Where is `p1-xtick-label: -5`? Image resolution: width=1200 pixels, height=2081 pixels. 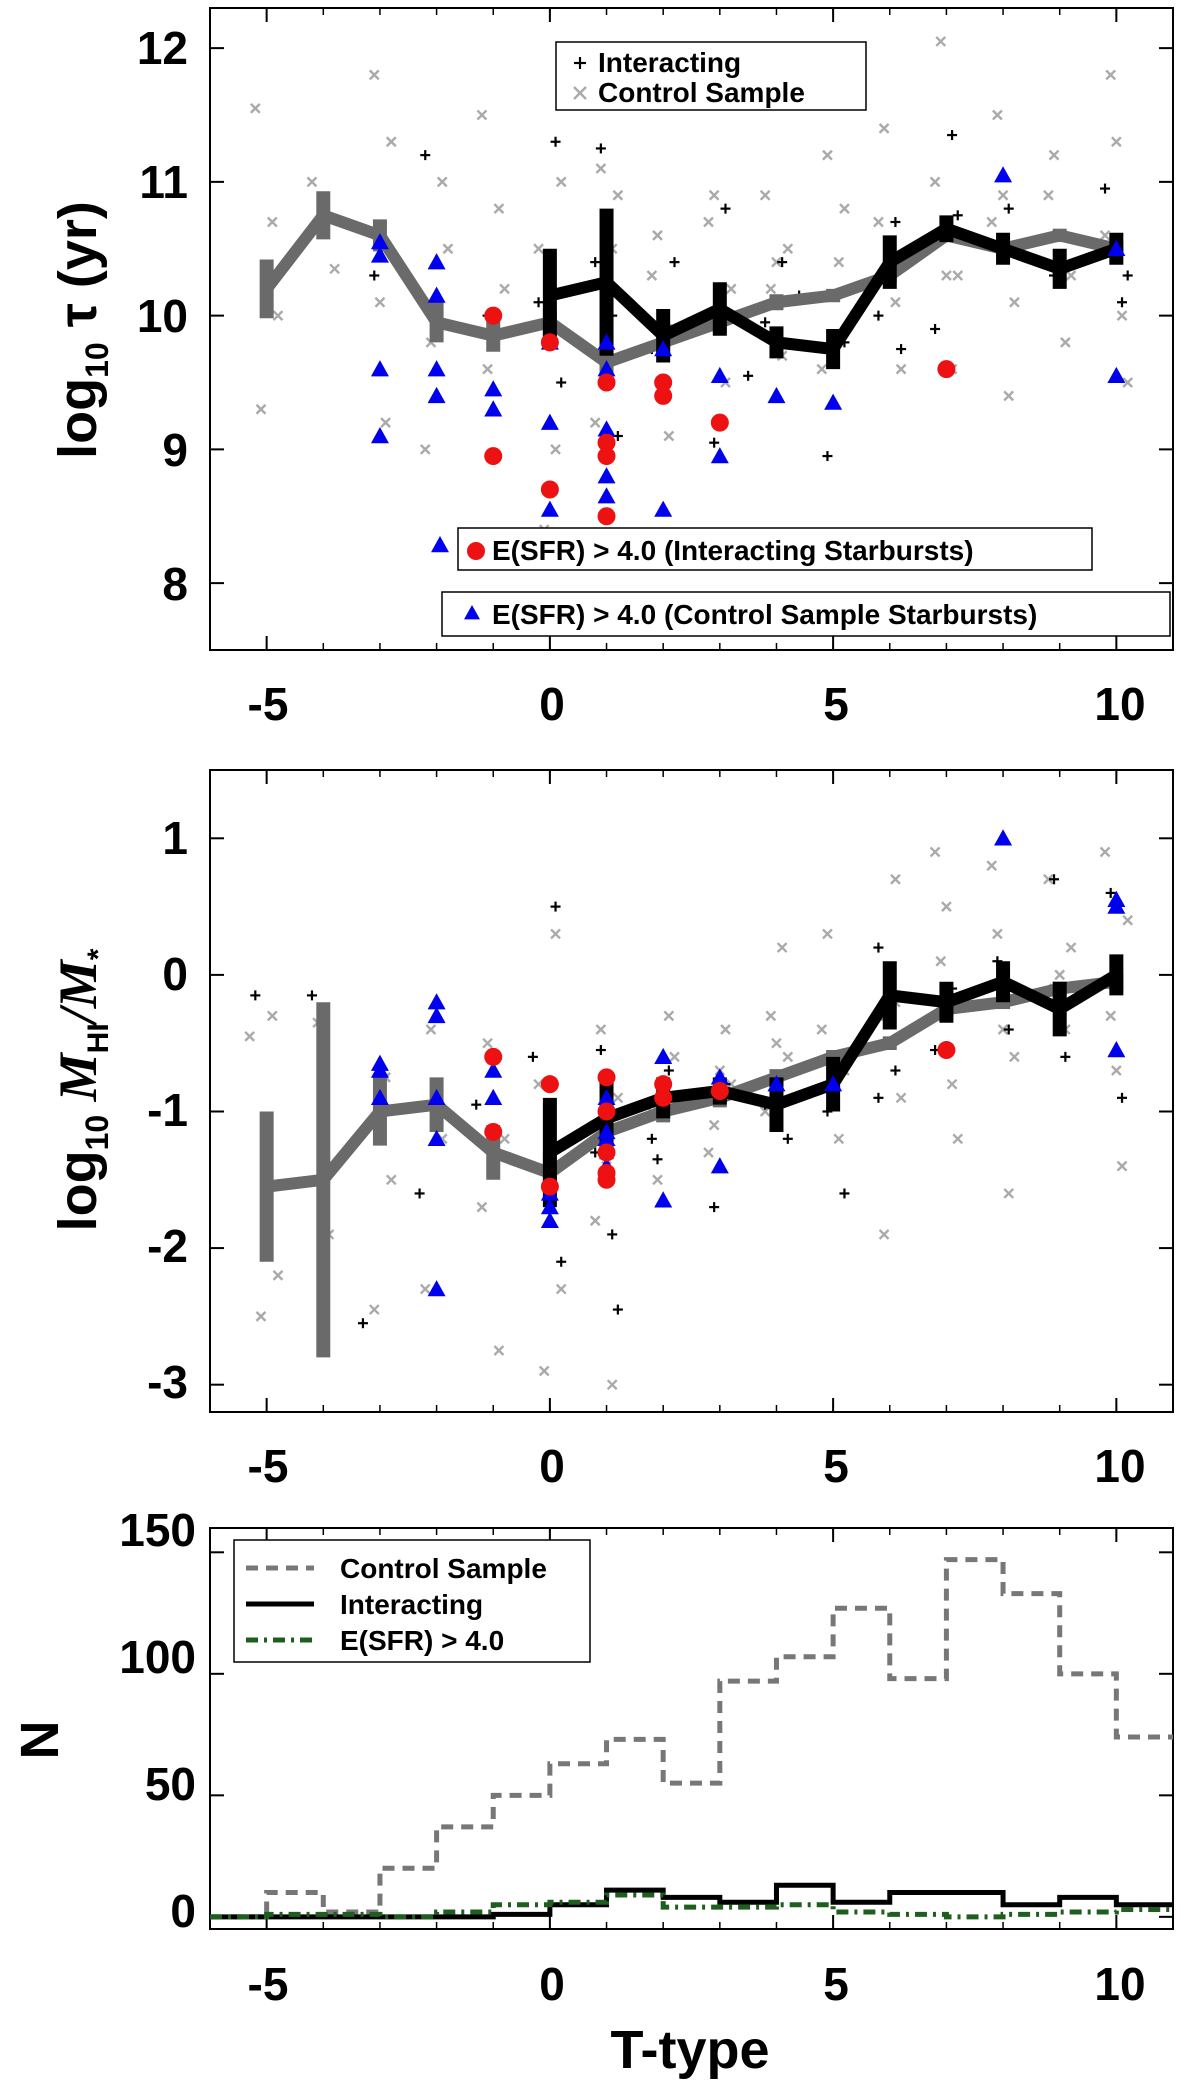
p1-xtick-label: -5 is located at coordinates (268, 704).